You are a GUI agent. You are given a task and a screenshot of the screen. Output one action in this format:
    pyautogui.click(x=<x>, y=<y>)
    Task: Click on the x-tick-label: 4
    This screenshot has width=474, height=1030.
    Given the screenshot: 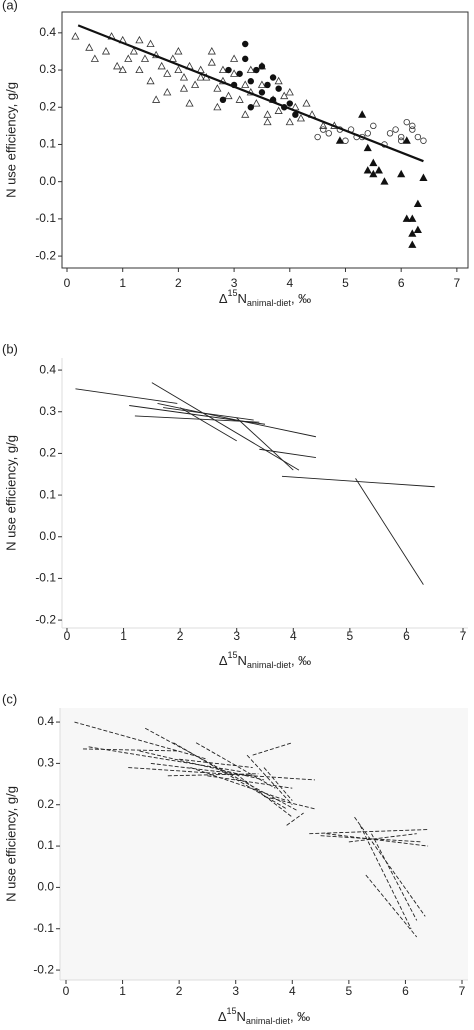 What is the action you would take?
    pyautogui.click(x=289, y=283)
    